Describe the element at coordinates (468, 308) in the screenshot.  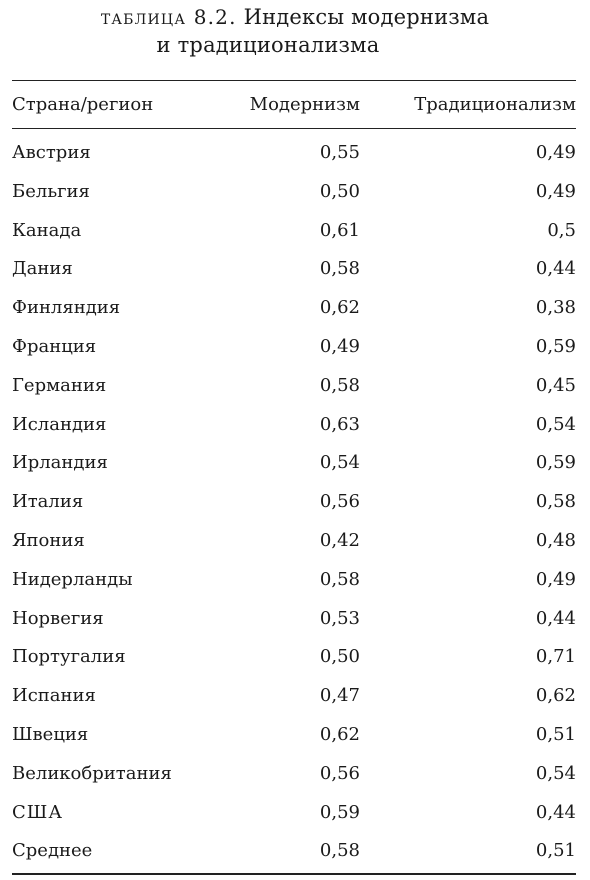
I see `traditionalism-cell: 0,38` at that location.